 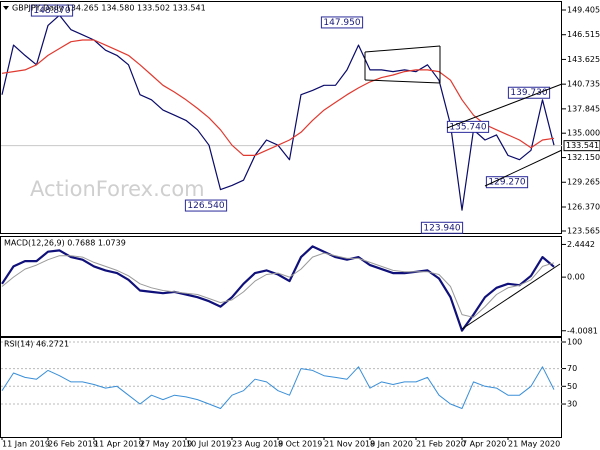 What do you see at coordinates (583, 230) in the screenshot?
I see `y-tick-label: 123.565` at bounding box center [583, 230].